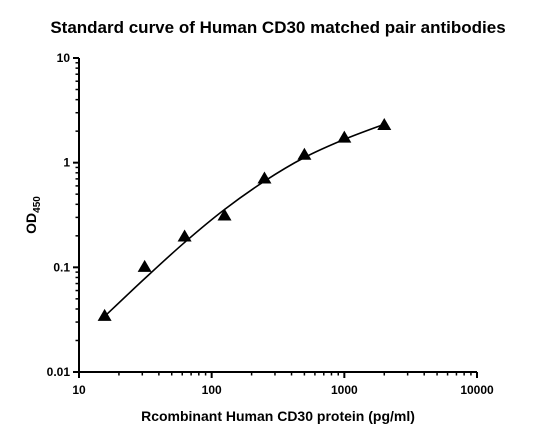 The height and width of the screenshot is (447, 552). Describe the element at coordinates (61, 267) in the screenshot. I see `y-tick-label: 0.1` at that location.